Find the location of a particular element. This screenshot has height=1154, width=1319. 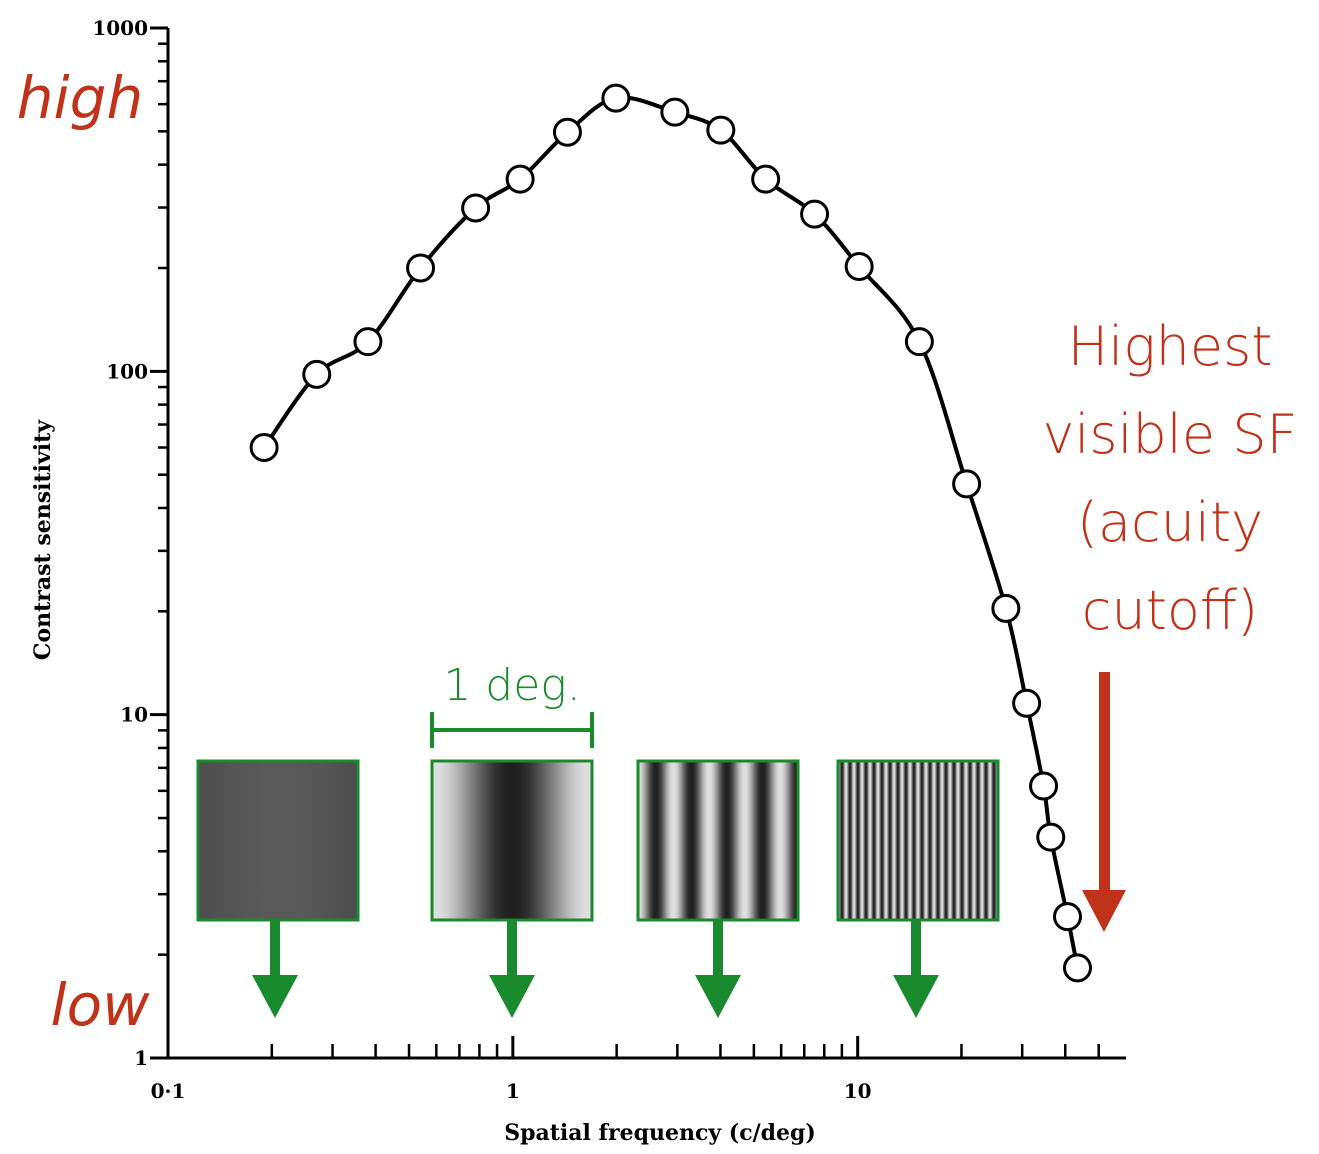

y-tick-label: 10 is located at coordinates (134, 715).